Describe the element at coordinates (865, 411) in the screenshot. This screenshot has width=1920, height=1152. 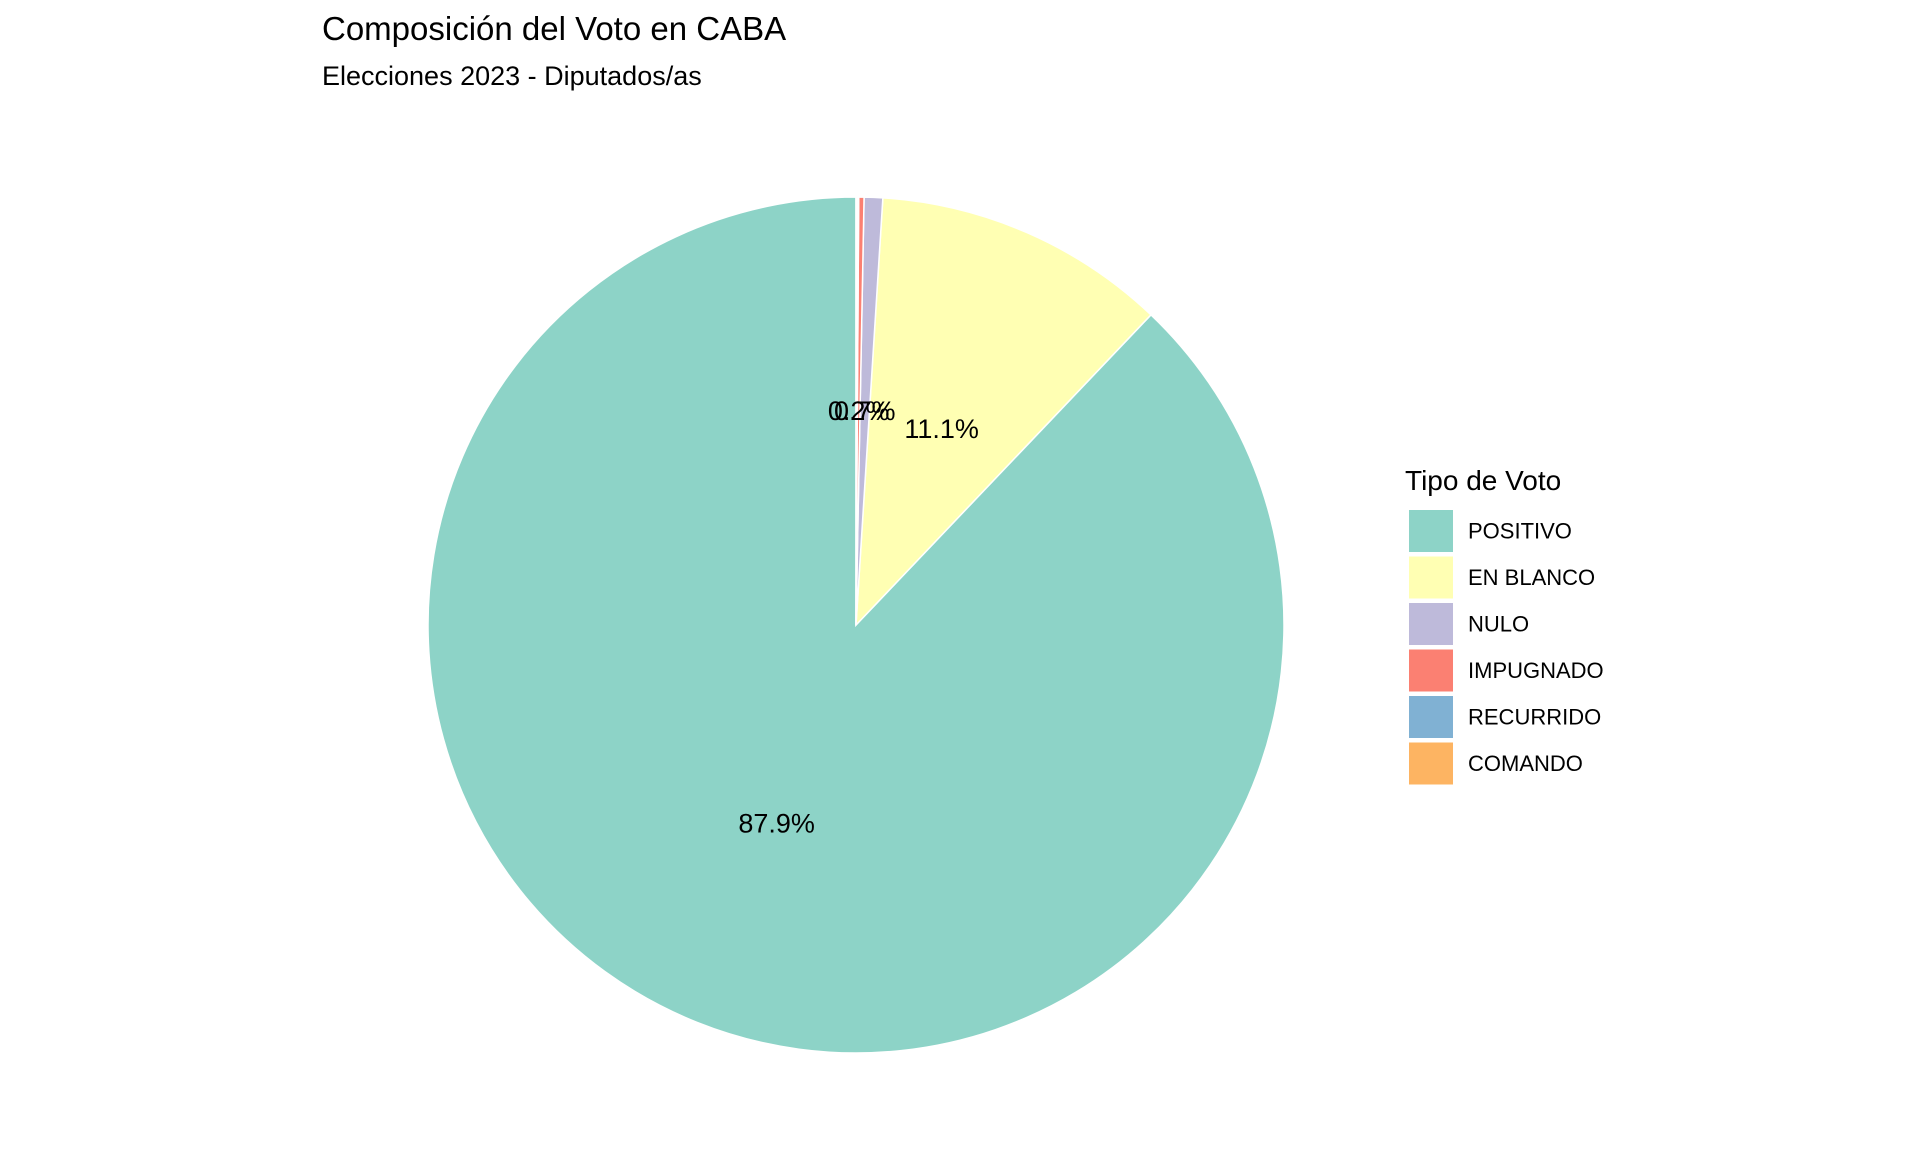
I see `pie-label-nulo: 0.7%` at that location.